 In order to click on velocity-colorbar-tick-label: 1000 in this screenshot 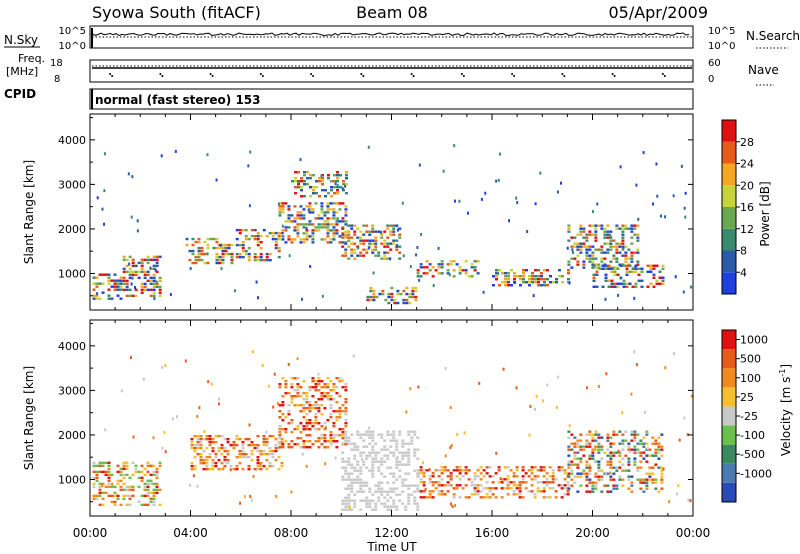, I will do `click(754, 340)`.